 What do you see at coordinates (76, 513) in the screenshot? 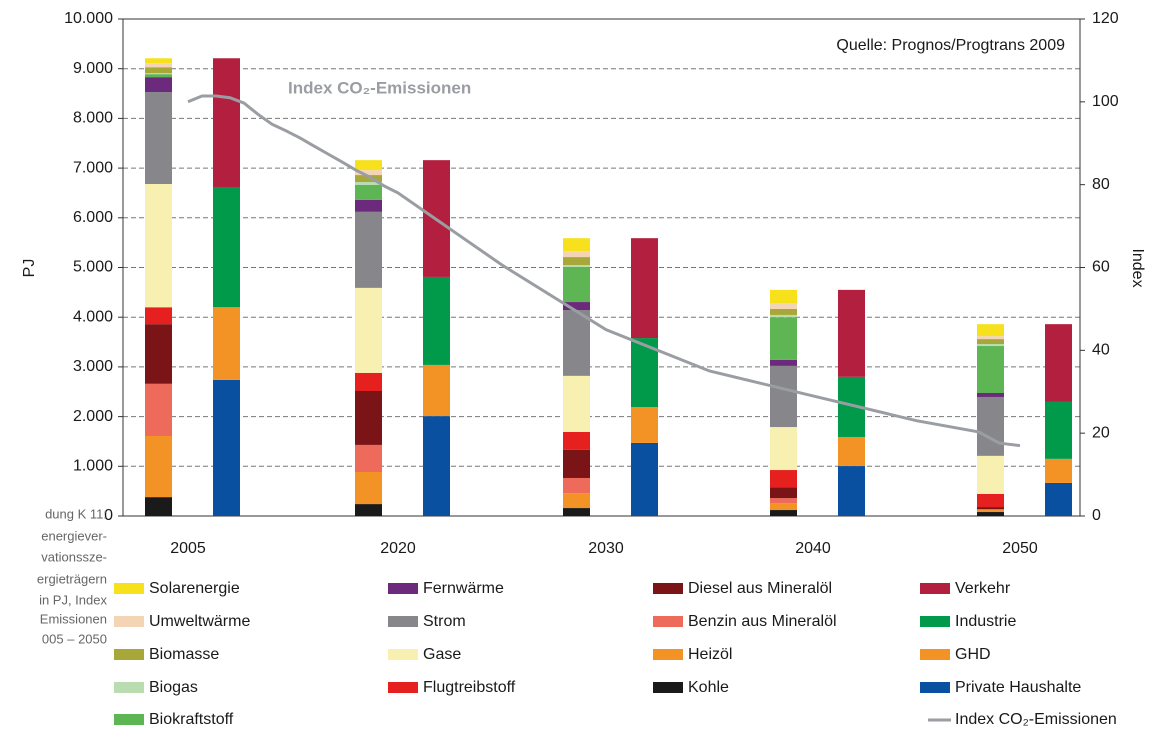
I see `caption-line: dung K 11:` at bounding box center [76, 513].